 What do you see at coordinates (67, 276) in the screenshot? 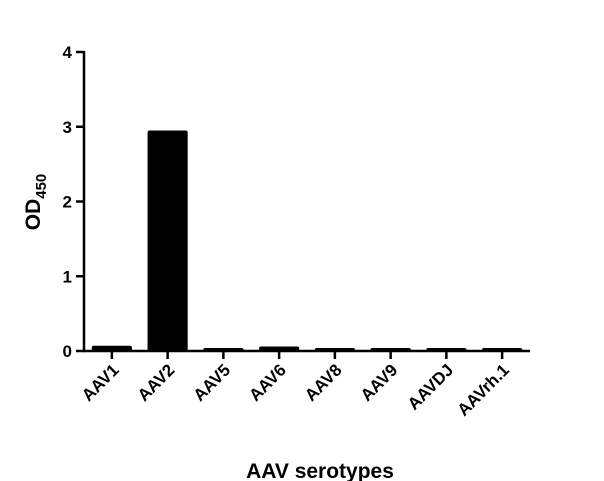
I see `y-tick-label: 1` at bounding box center [67, 276].